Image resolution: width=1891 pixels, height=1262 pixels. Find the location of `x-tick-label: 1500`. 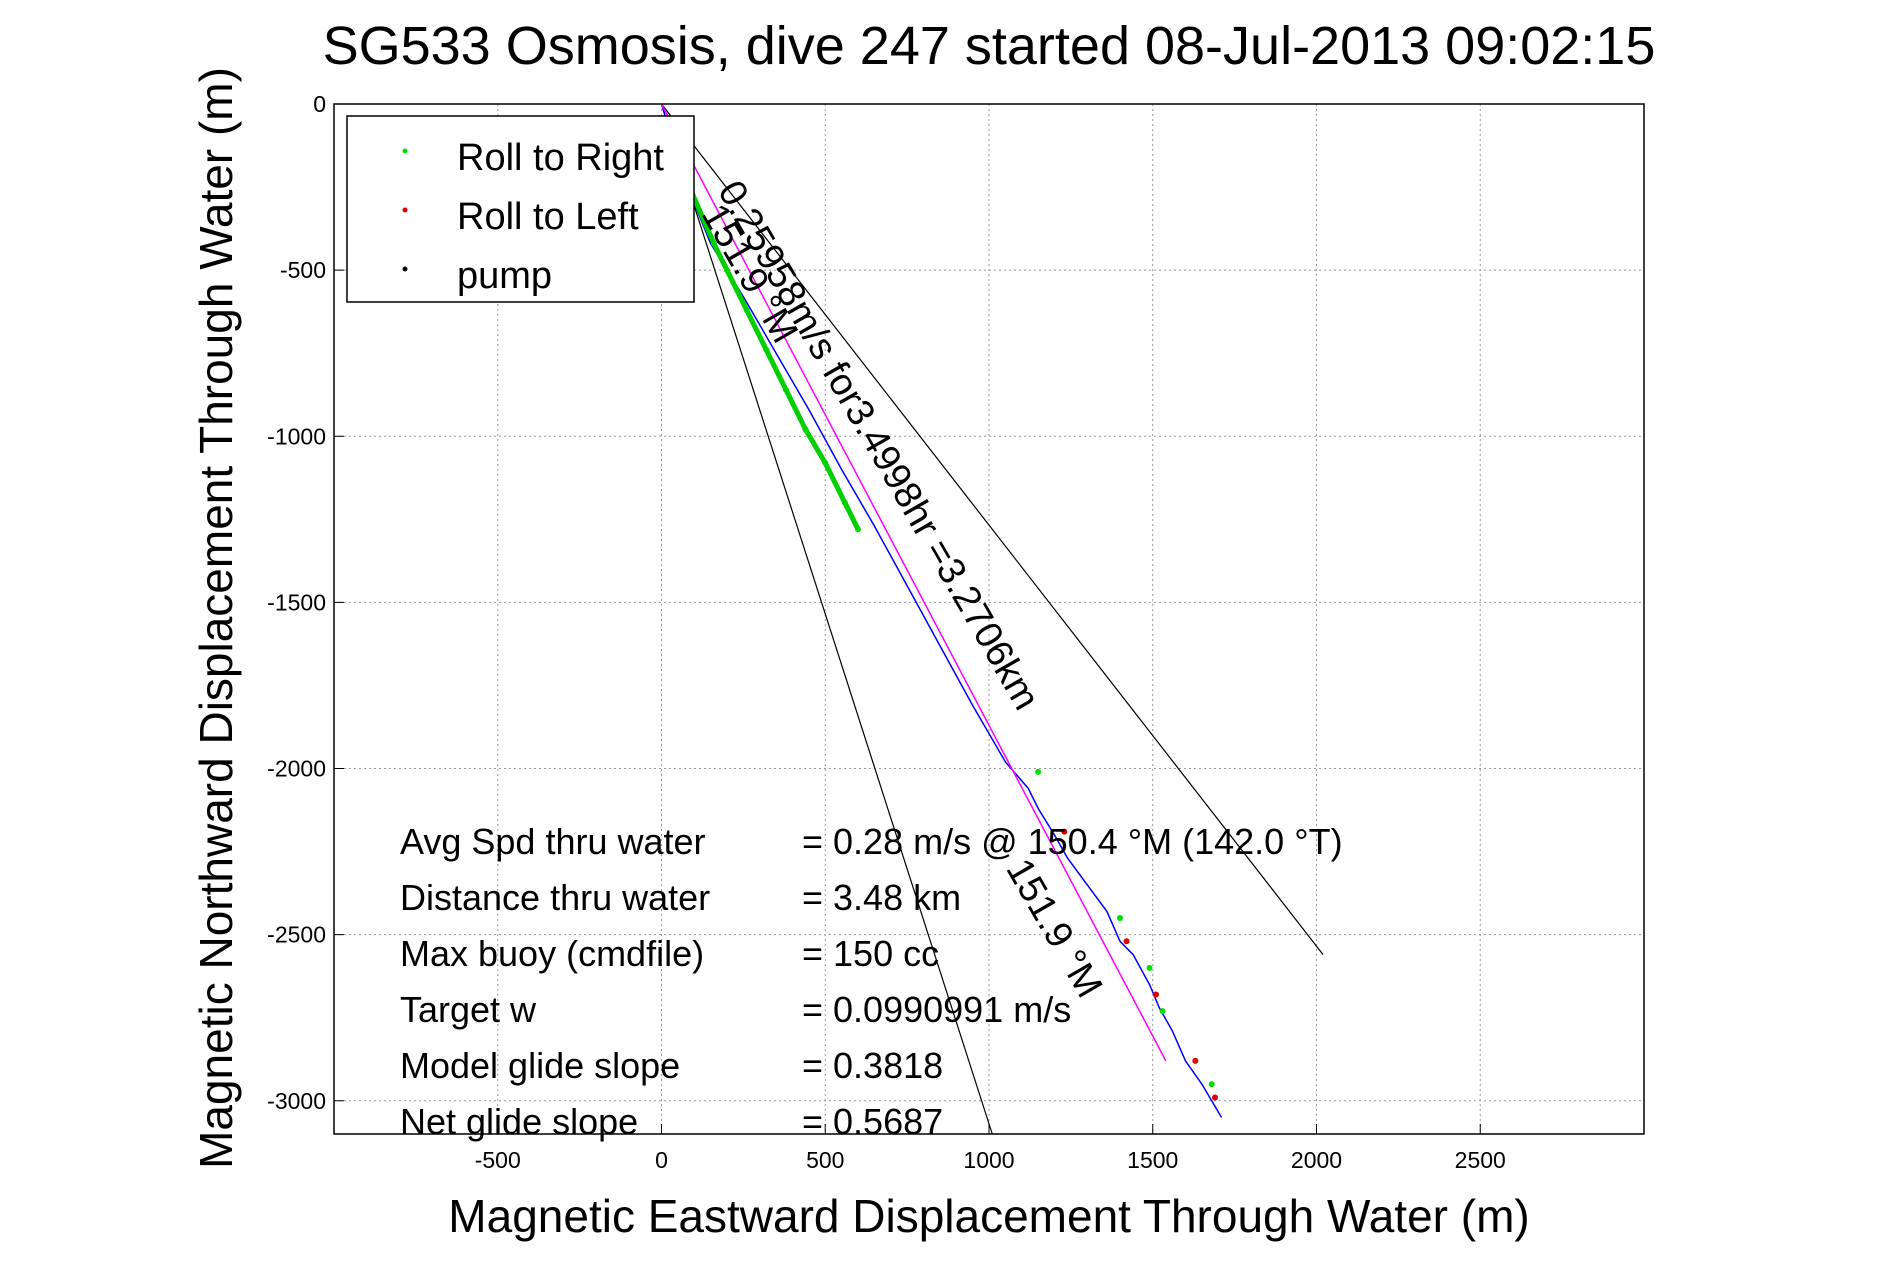

x-tick-label: 1500 is located at coordinates (1152, 1160).